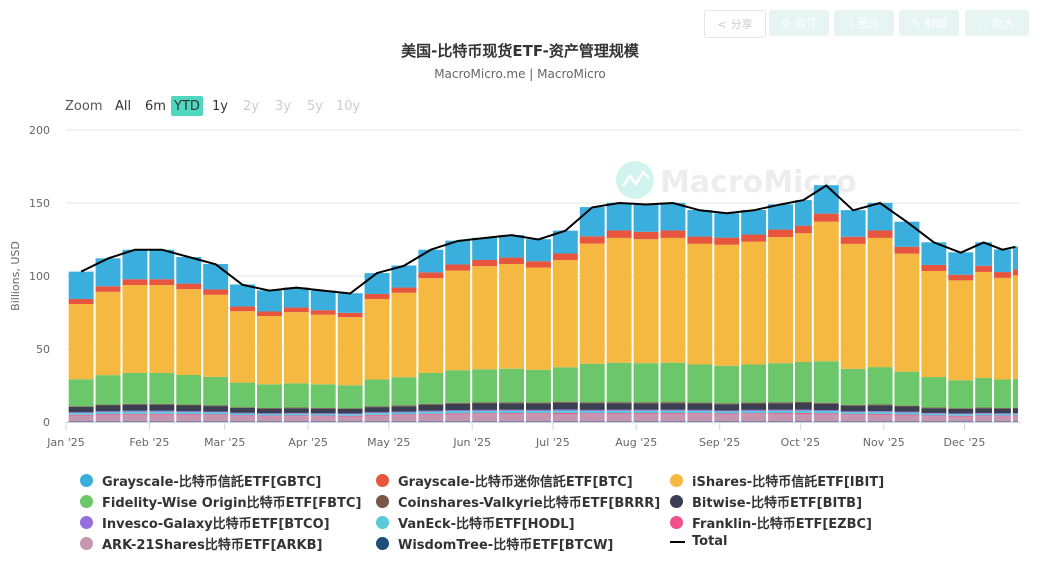  Describe the element at coordinates (251, 106) in the screenshot. I see `range-2y: 2y` at that location.